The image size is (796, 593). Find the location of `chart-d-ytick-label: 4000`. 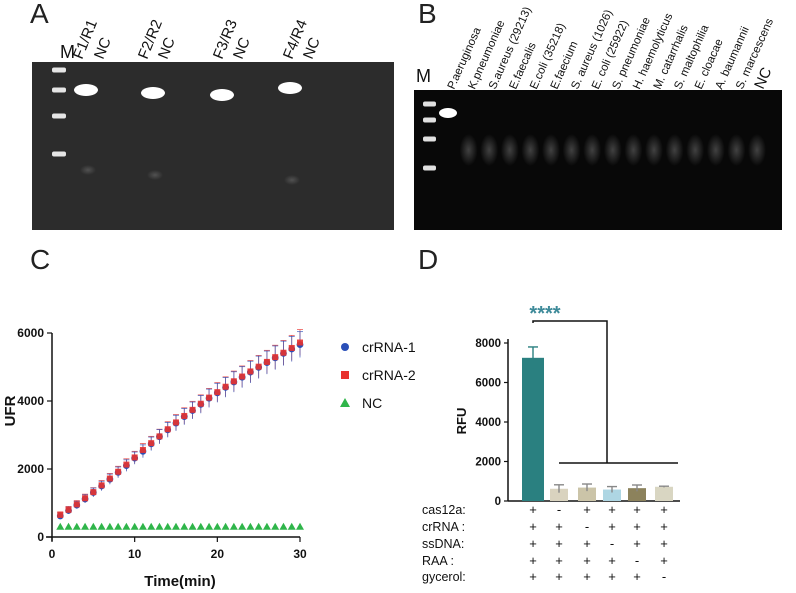

chart-d-ytick-label: 4000 is located at coordinates (488, 423).